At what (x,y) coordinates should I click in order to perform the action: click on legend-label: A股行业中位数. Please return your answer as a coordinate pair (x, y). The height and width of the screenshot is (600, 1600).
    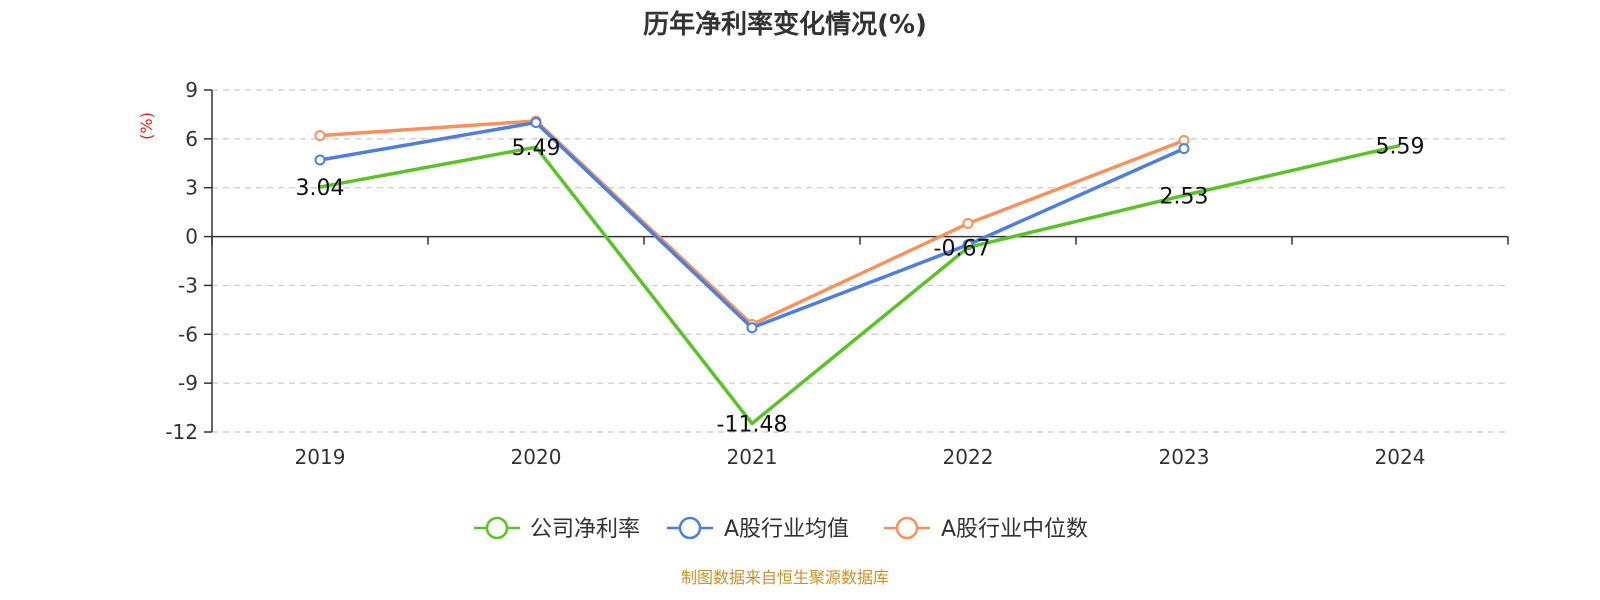
    Looking at the image, I should click on (1014, 529).